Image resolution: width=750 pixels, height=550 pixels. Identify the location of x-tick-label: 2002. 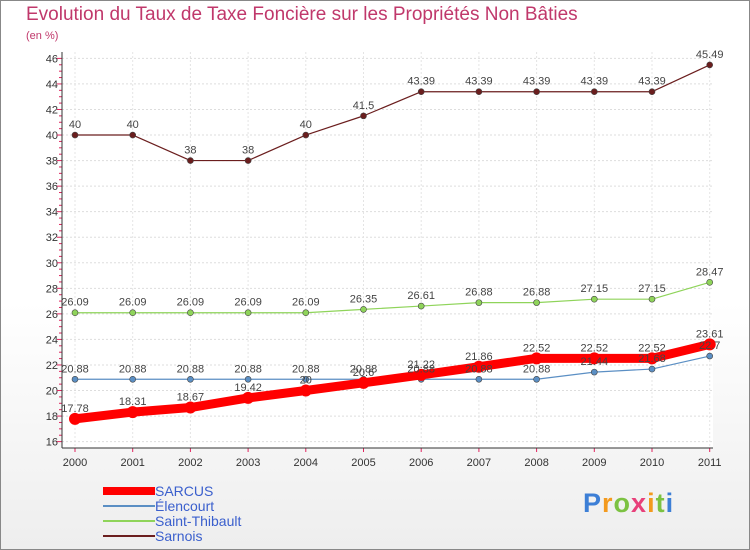
(190, 463).